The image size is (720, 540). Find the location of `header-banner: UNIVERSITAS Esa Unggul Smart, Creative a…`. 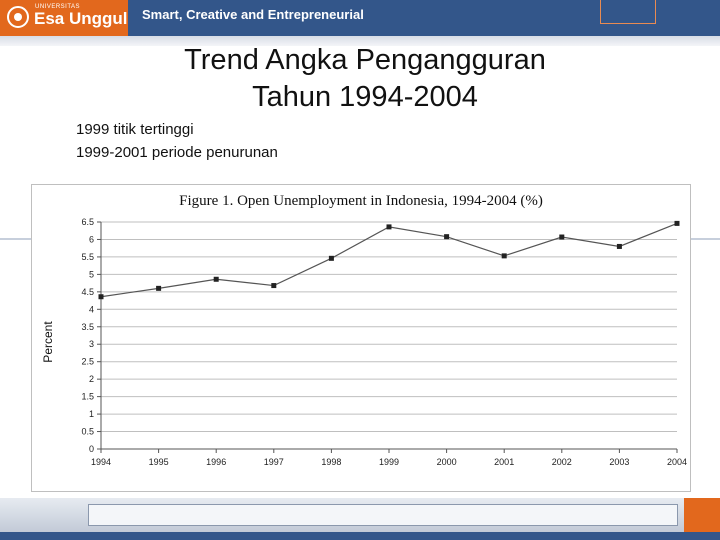

header-banner: UNIVERSITAS Esa Unggul Smart, Creative a… is located at coordinates (360, 18).